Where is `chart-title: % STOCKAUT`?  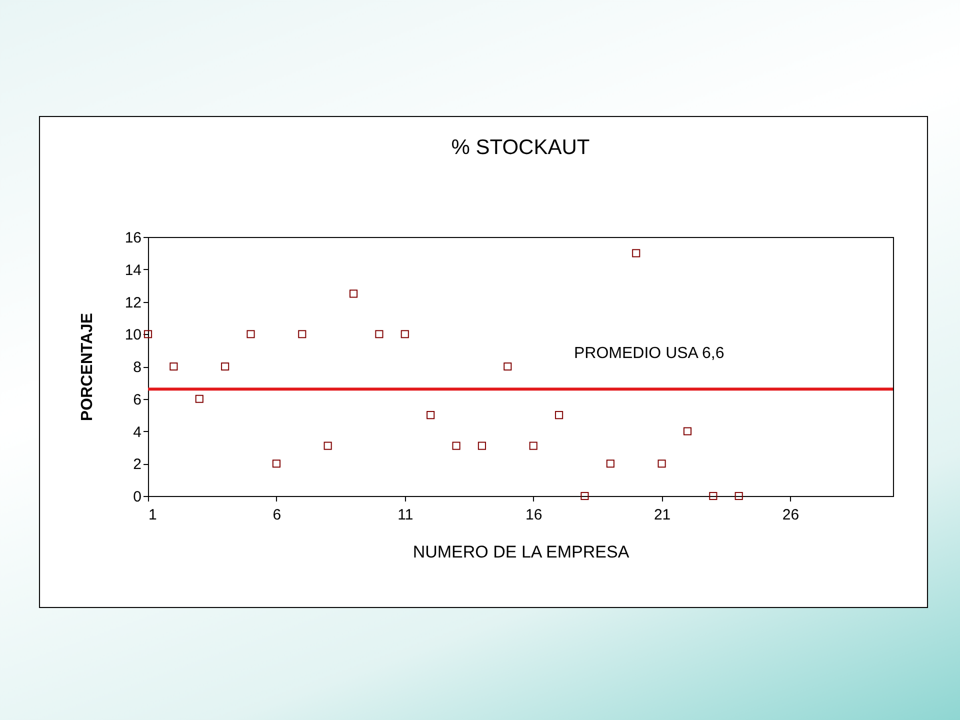 chart-title: % STOCKAUT is located at coordinates (520, 147).